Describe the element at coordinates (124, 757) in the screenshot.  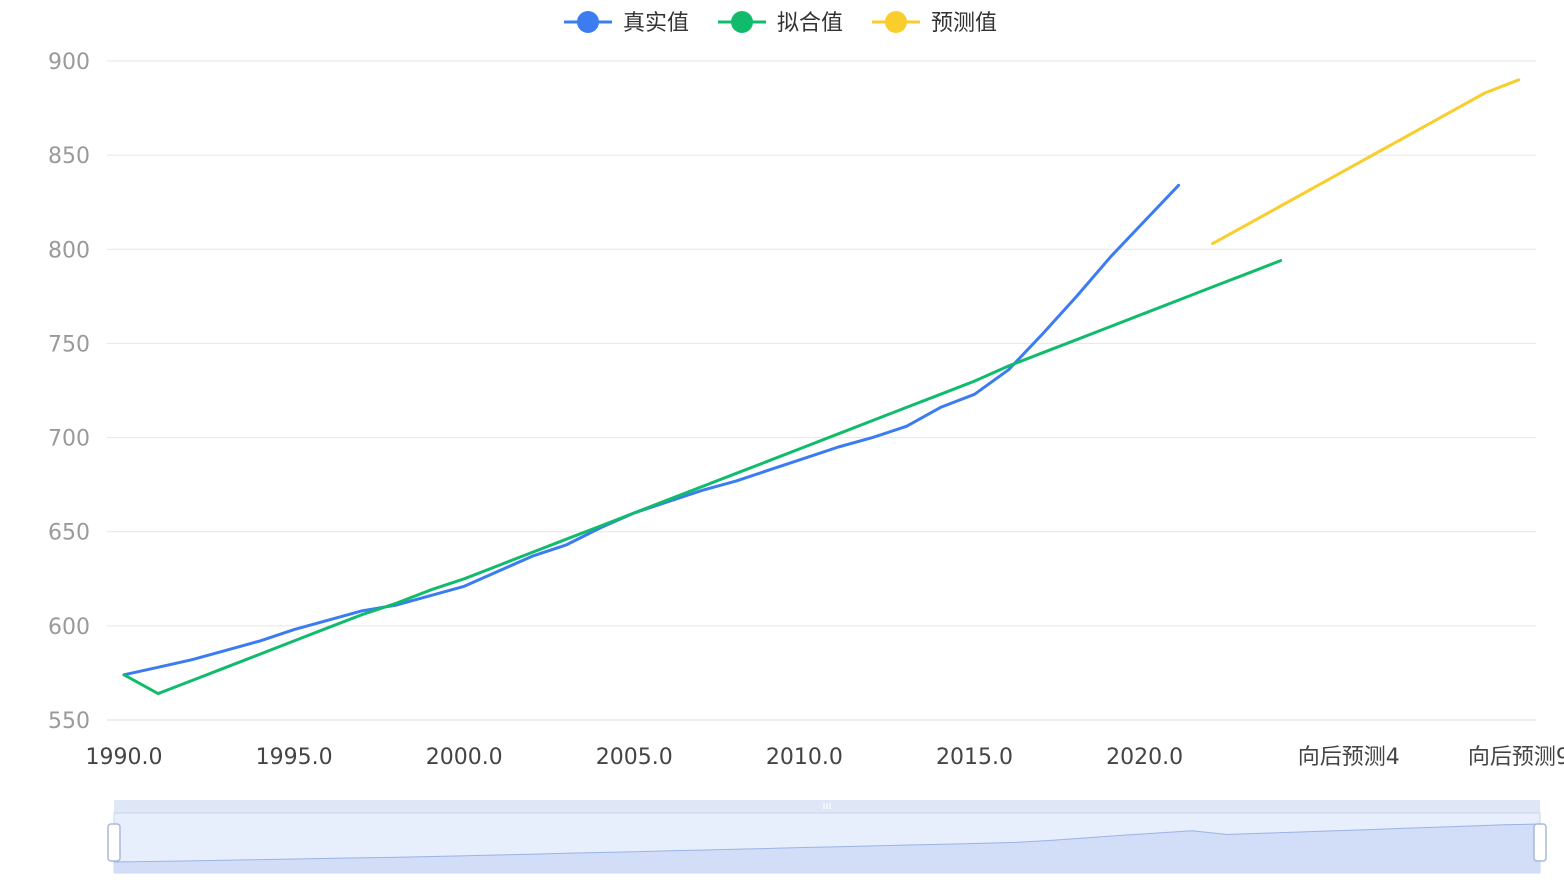
I see `x-tick-label: 1990.0` at that location.